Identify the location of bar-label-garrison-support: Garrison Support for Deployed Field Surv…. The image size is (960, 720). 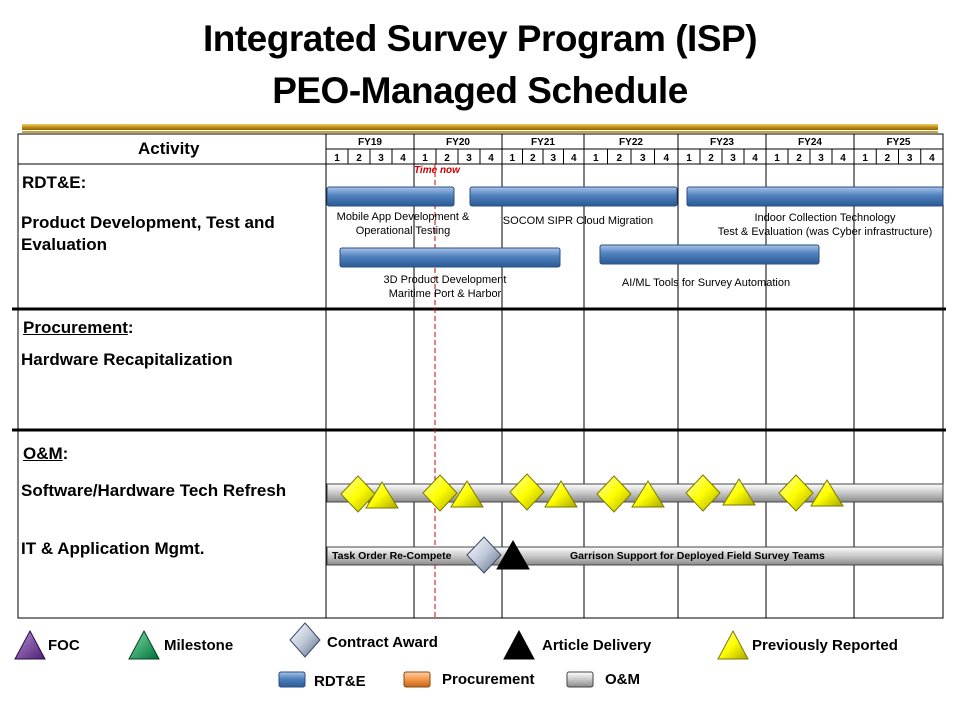
(697, 556).